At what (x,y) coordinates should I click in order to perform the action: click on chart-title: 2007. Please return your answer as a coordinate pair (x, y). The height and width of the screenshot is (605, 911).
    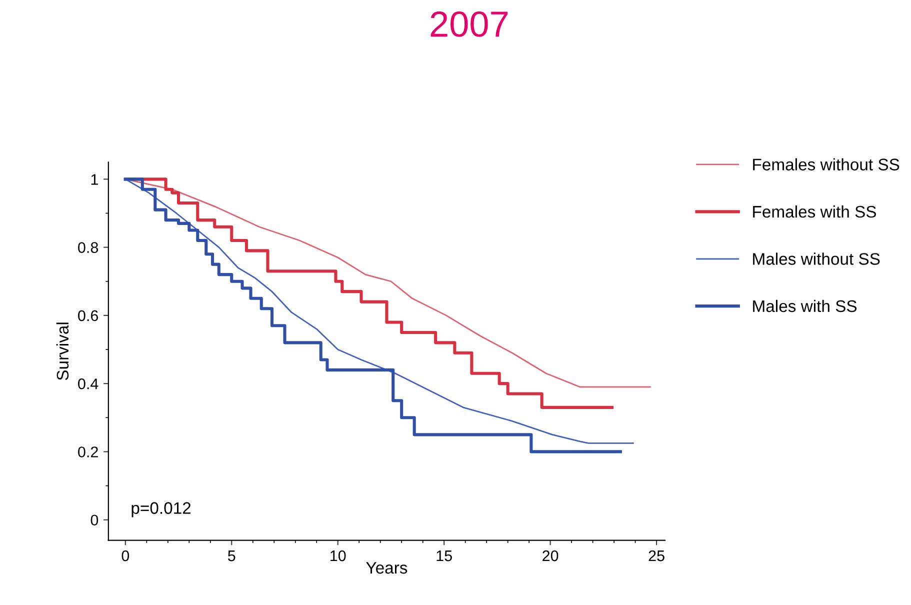
    Looking at the image, I should click on (469, 24).